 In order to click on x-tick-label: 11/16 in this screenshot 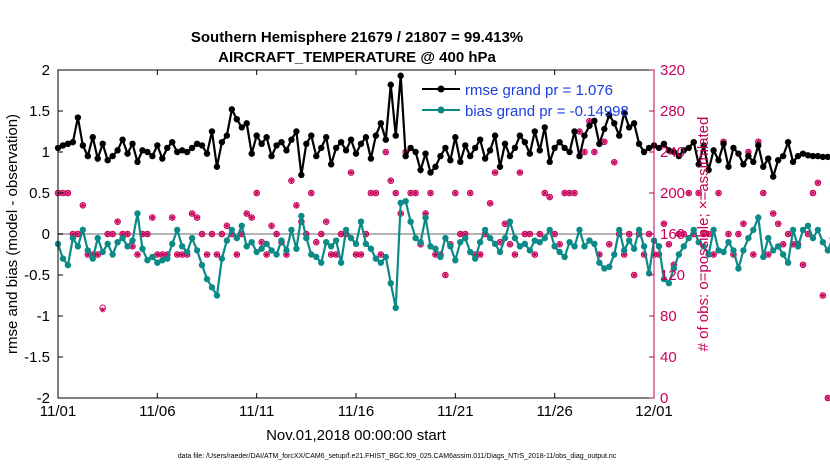, I will do `click(356, 411)`.